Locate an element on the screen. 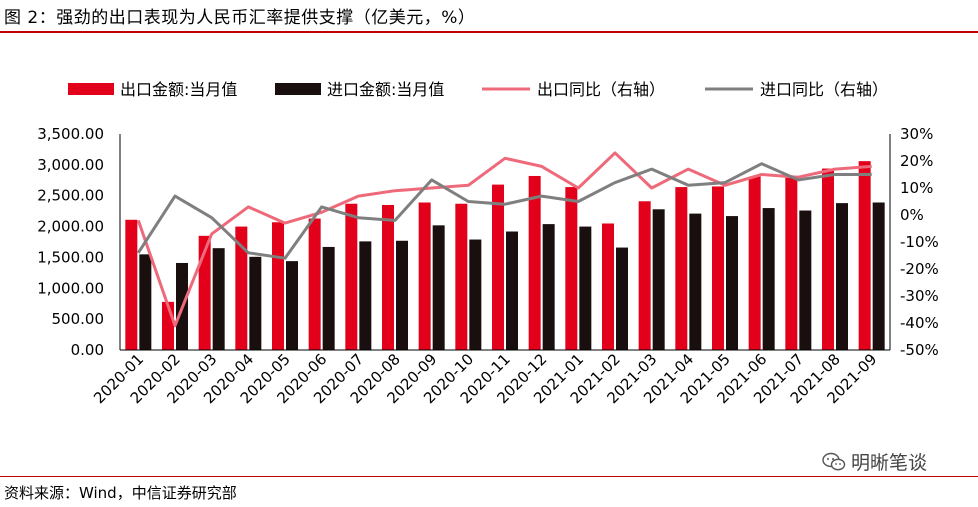 The height and width of the screenshot is (507, 978). y-left-tick-label: 3,000.00 is located at coordinates (70, 165).